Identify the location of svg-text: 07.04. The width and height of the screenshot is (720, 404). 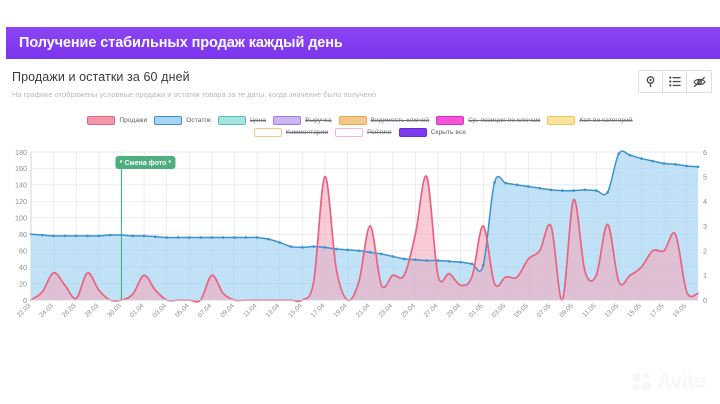
(205, 310).